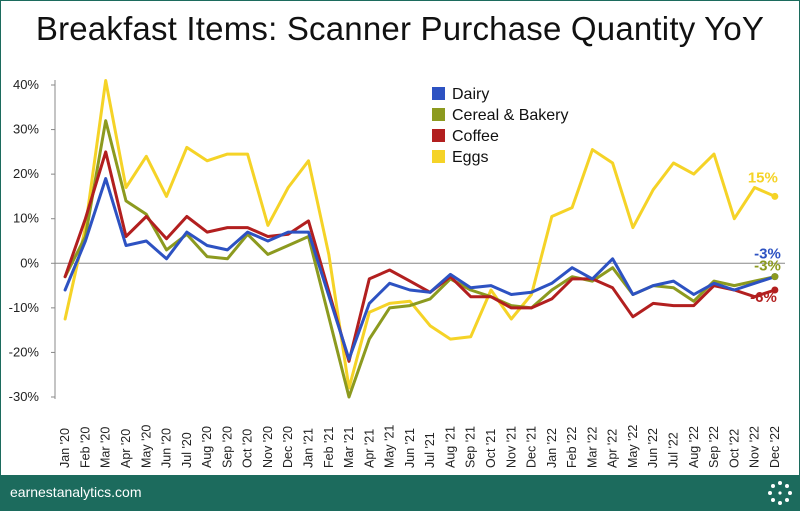  Describe the element at coordinates (26, 218) in the screenshot. I see `y-tick-label: 10%` at that location.